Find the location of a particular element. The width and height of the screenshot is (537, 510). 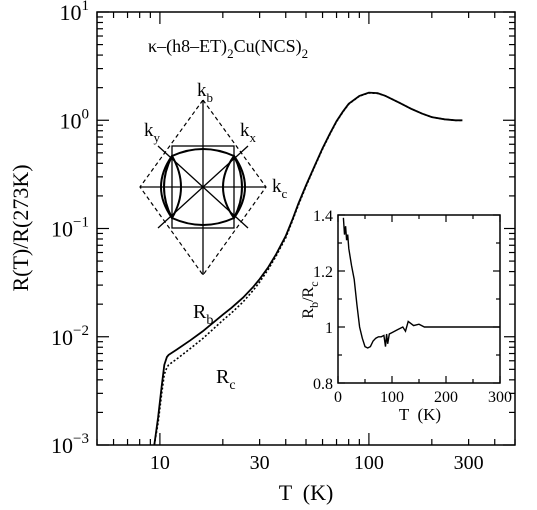

y-tick-label: 10⁻² is located at coordinates (70, 336).